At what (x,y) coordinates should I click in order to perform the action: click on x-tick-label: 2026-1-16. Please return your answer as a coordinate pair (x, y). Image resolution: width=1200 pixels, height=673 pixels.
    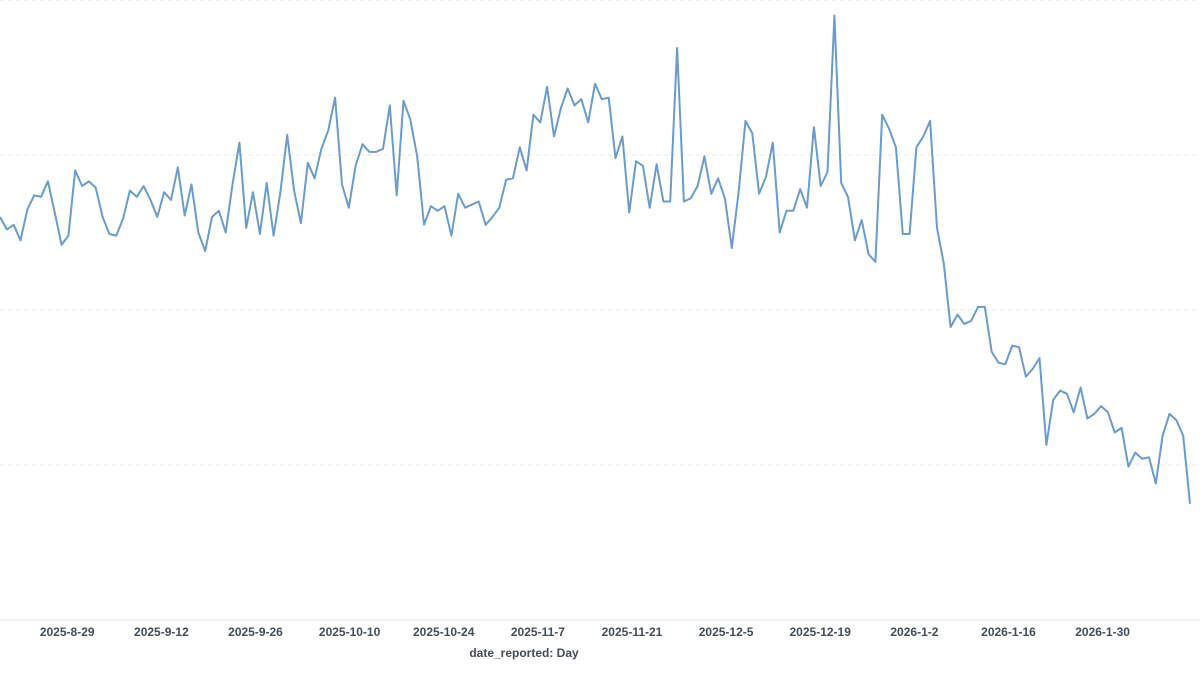
    Looking at the image, I should click on (1008, 632).